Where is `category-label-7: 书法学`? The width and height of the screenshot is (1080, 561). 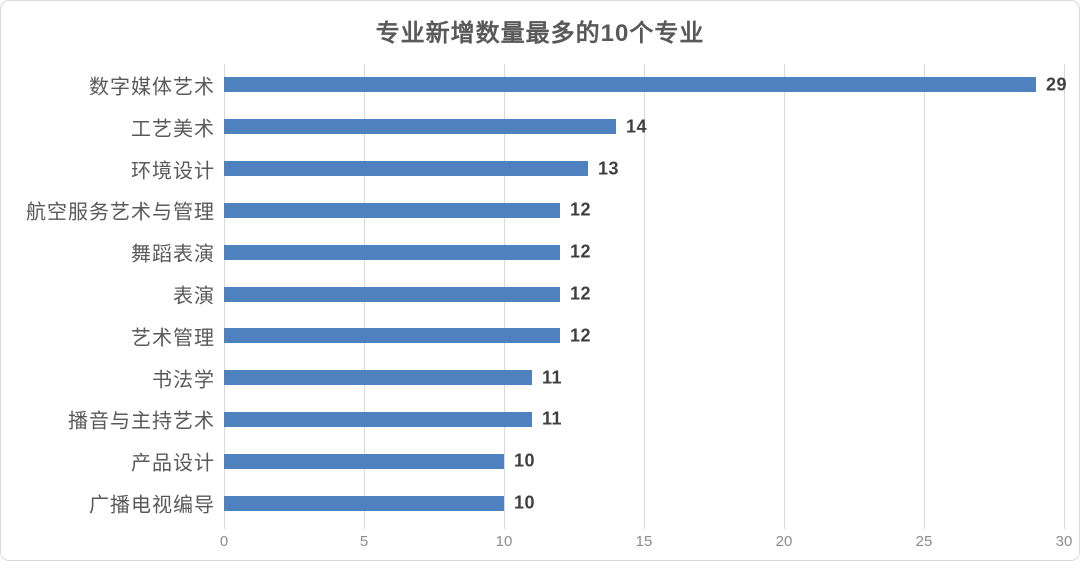
category-label-7: 书法学 is located at coordinates (183, 380).